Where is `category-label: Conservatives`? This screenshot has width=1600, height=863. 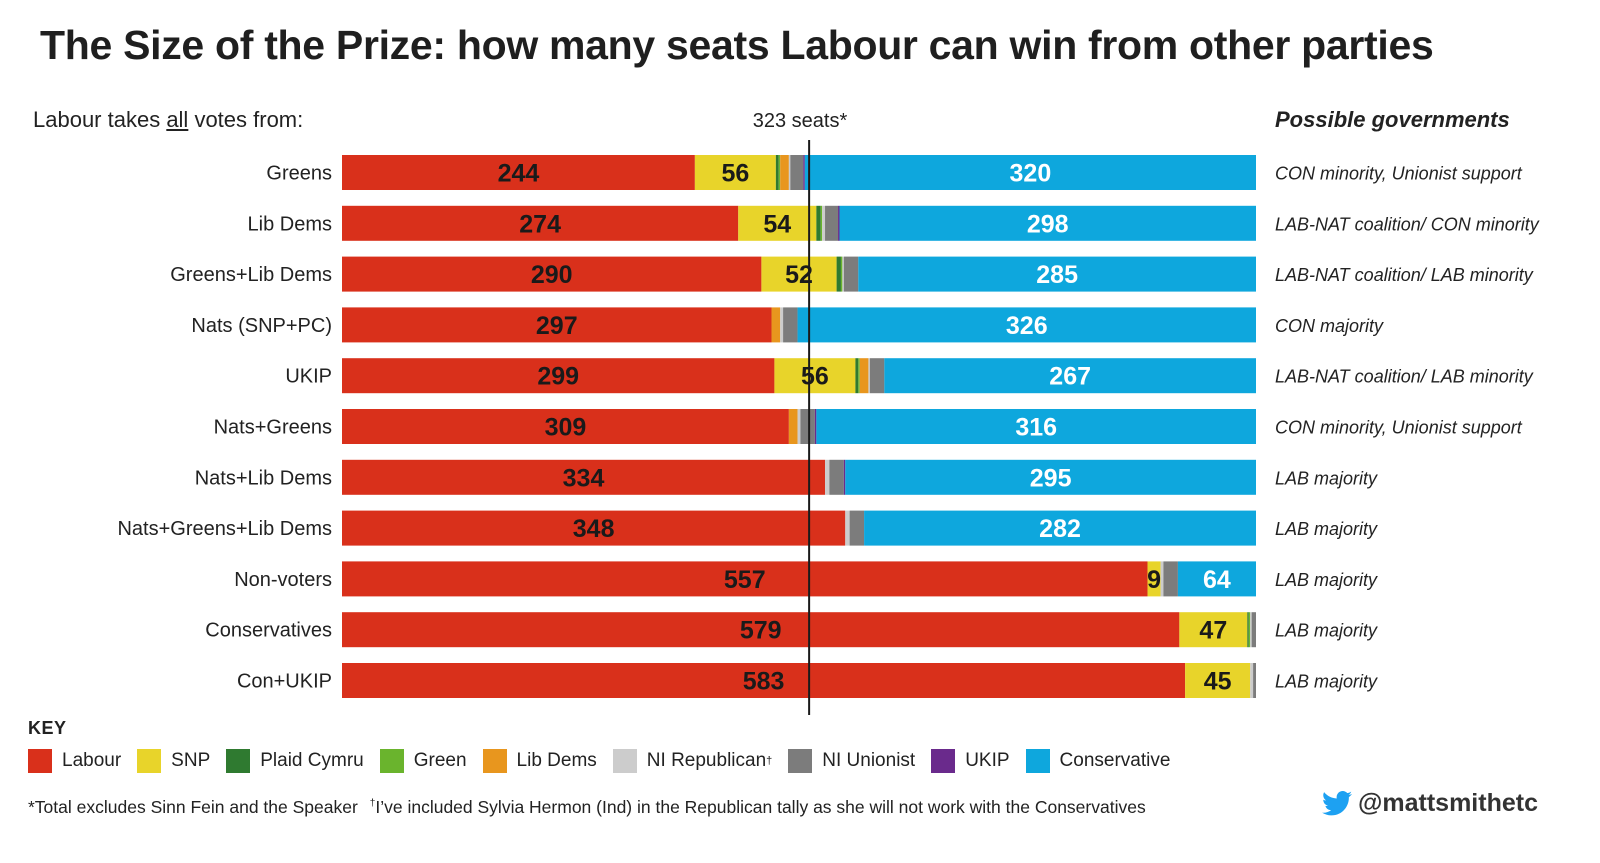 category-label: Conservatives is located at coordinates (268, 631).